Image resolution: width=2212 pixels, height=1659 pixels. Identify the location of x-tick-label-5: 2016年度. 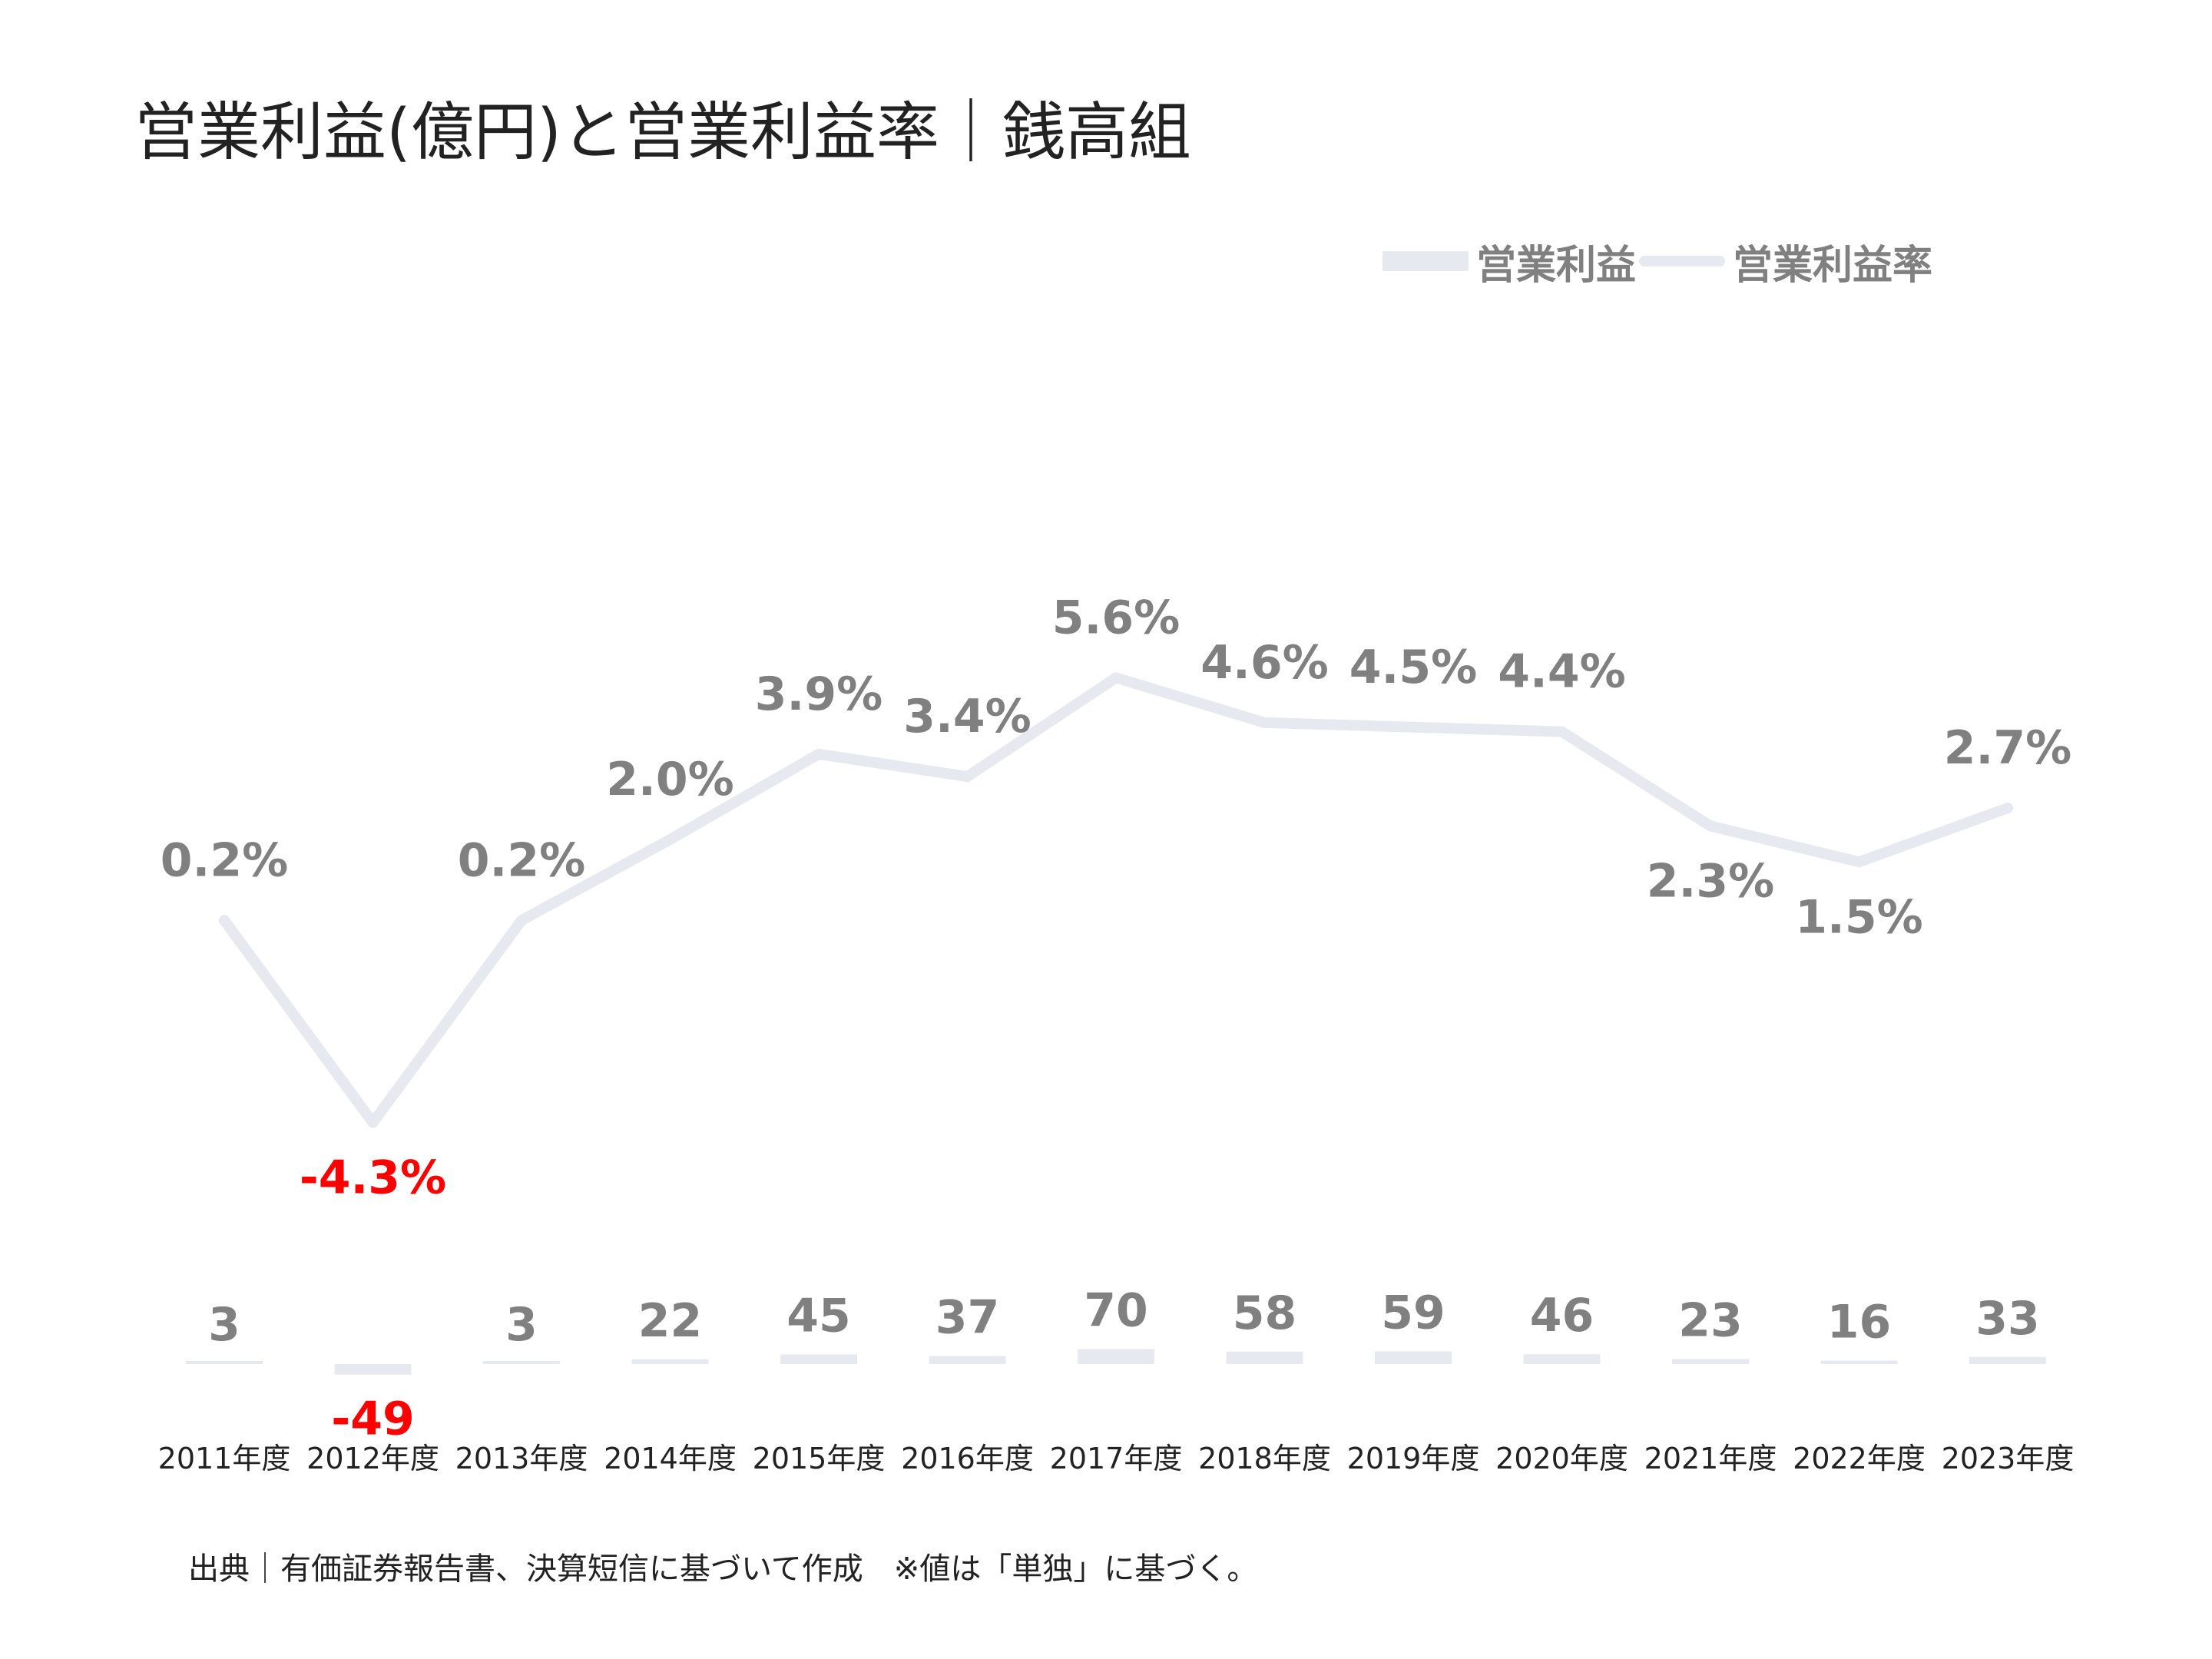
(967, 1459).